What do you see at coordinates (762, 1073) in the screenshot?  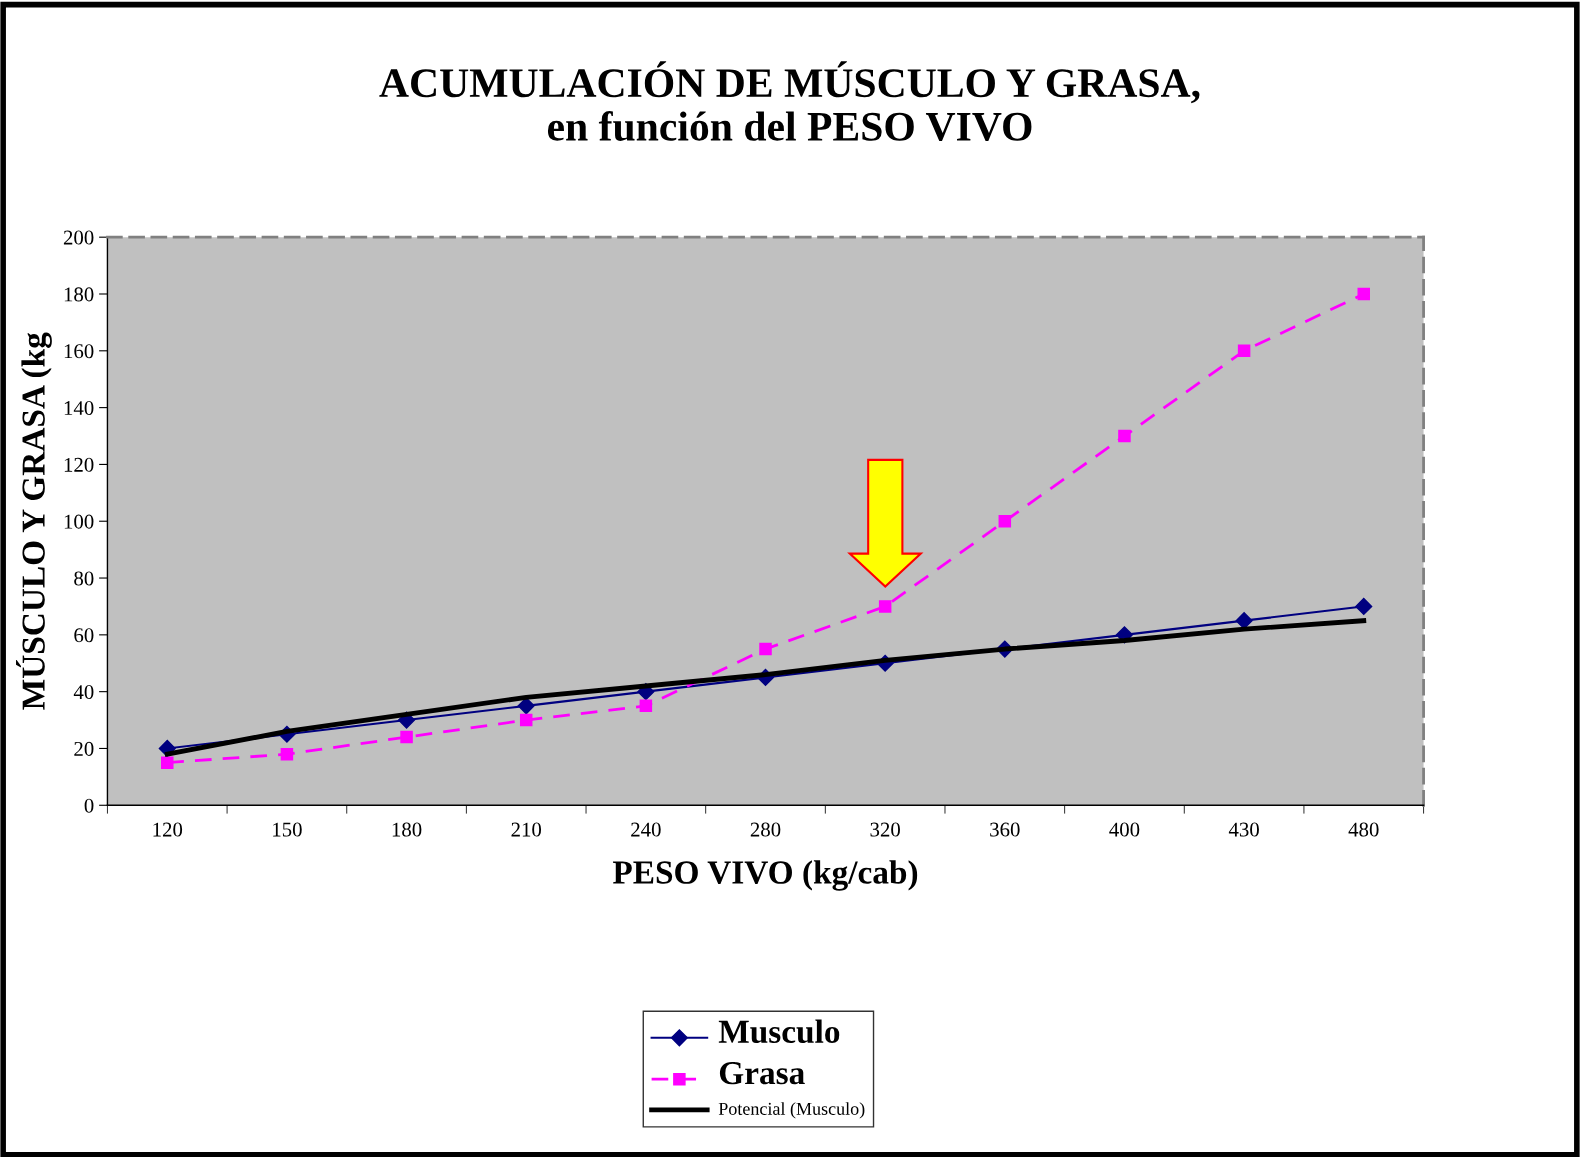 I see `legend-label: Grasa` at bounding box center [762, 1073].